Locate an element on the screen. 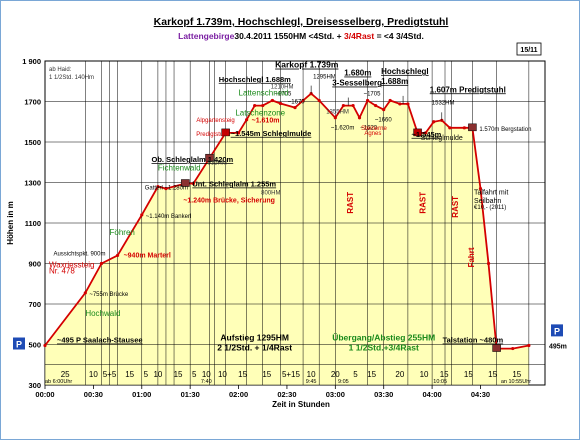 This screenshot has width=580, height=441. note-abstieg: Übergang/Abstieg 255HM is located at coordinates (383, 337).